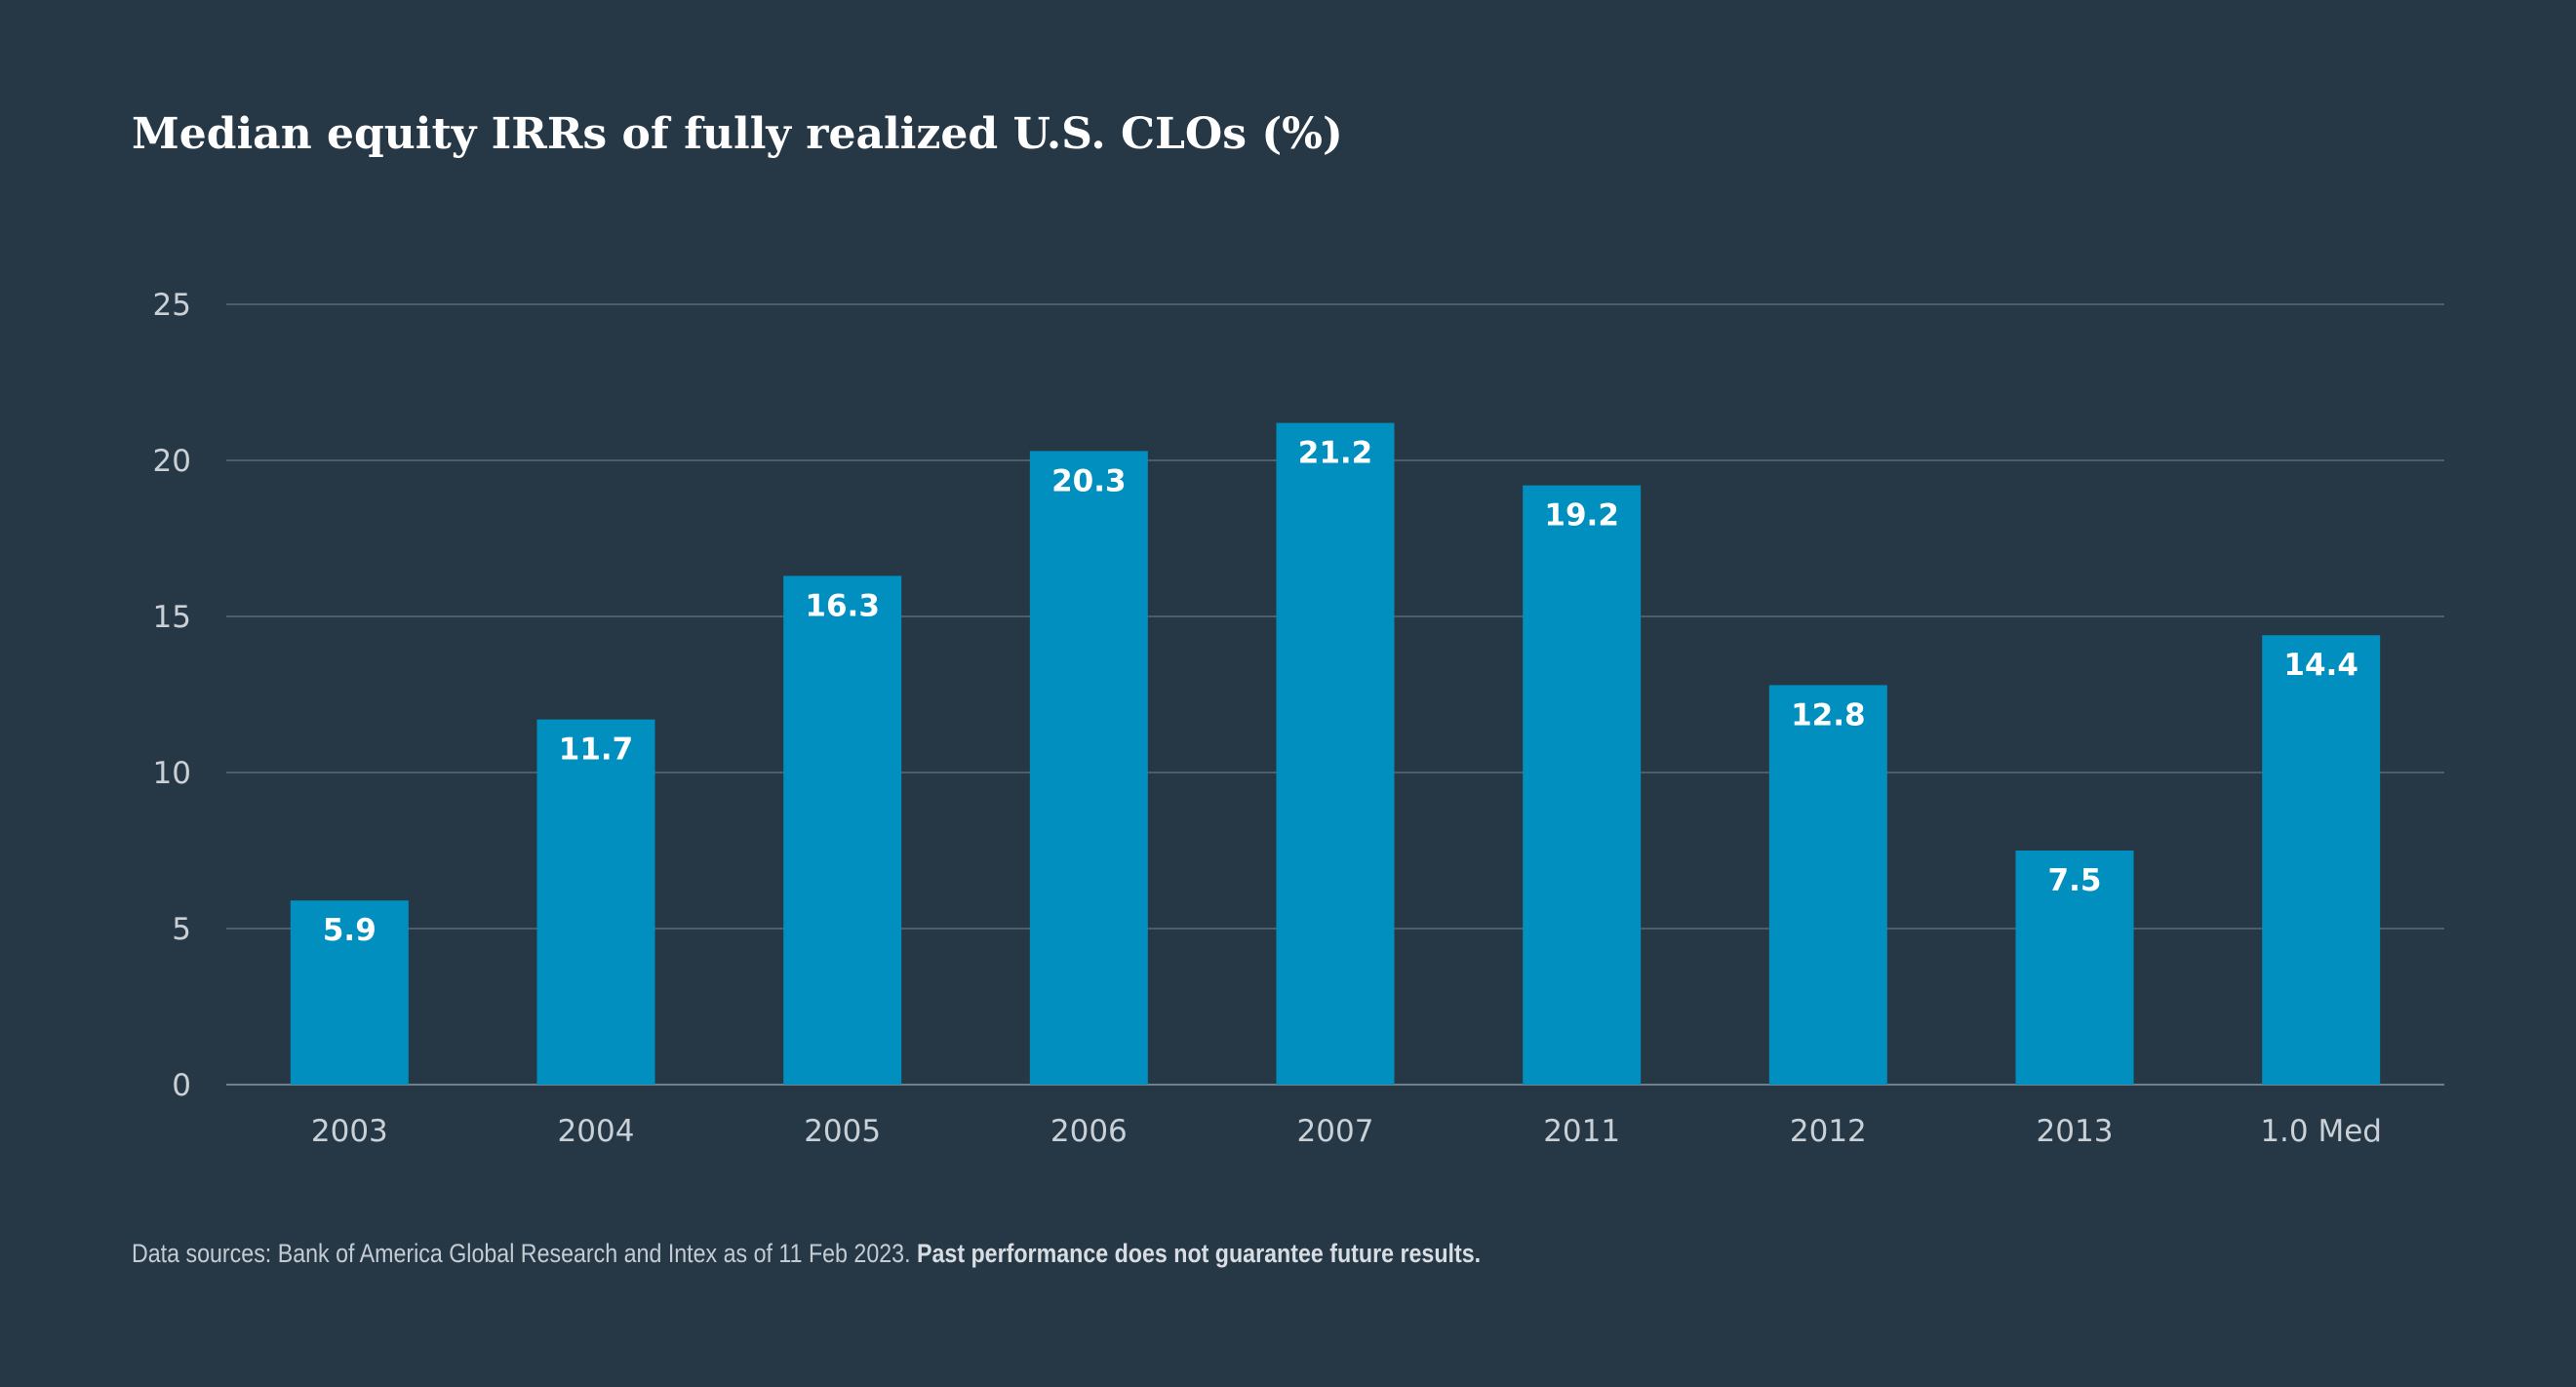 This screenshot has height=1387, width=2576. I want to click on x-tick-label: 1.0 Med, so click(2321, 1132).